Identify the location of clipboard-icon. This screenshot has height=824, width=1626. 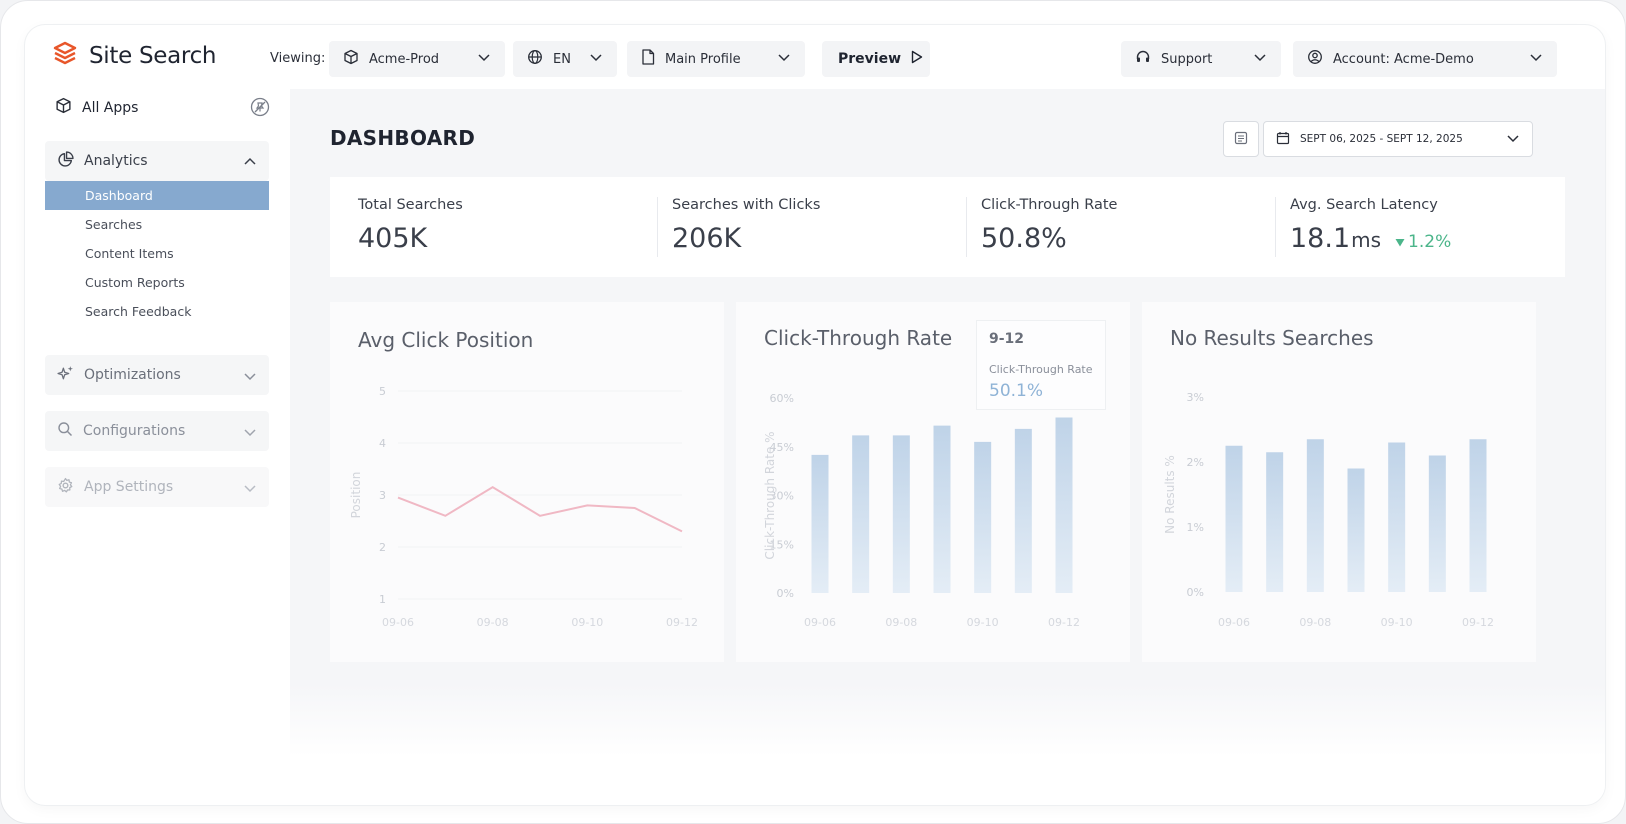
(1241, 139).